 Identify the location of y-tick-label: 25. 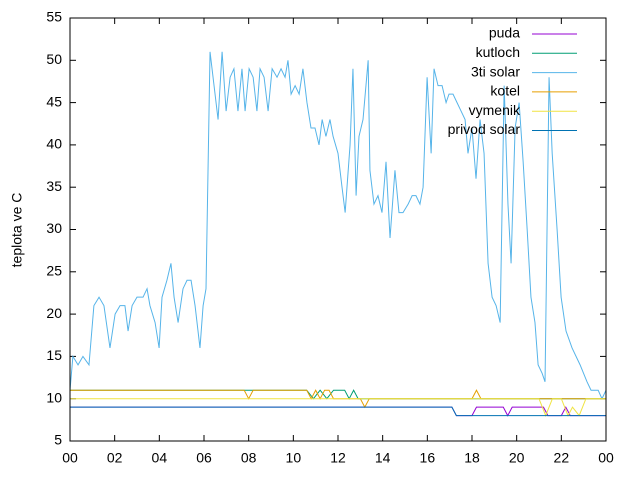
(54, 271).